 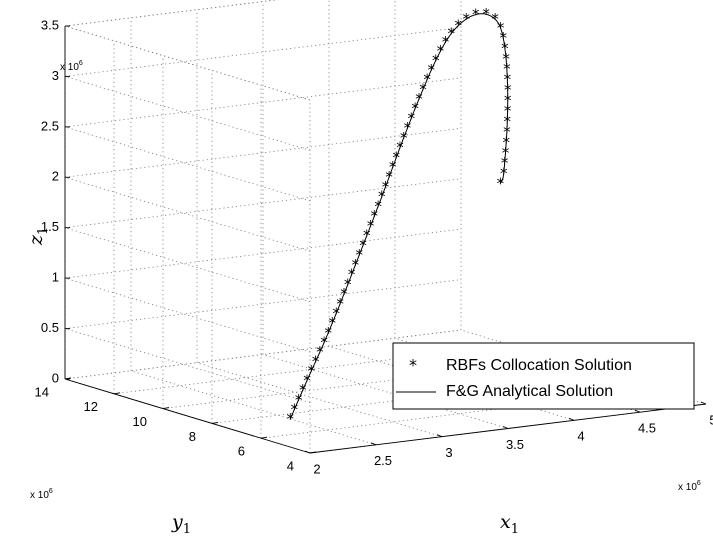 What do you see at coordinates (336, 314) in the screenshot?
I see `rbf-marker-11: *` at bounding box center [336, 314].